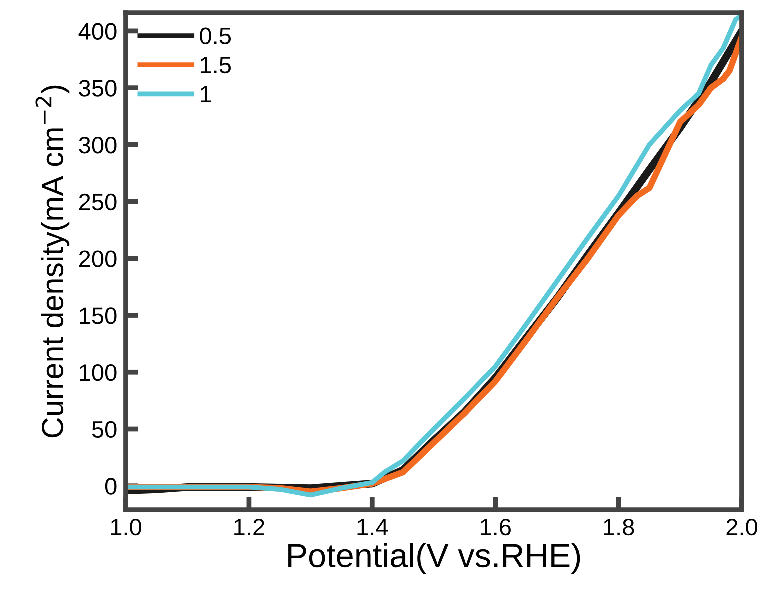 The height and width of the screenshot is (589, 765). Describe the element at coordinates (619, 527) in the screenshot. I see `x-tick-label: 1.8` at that location.